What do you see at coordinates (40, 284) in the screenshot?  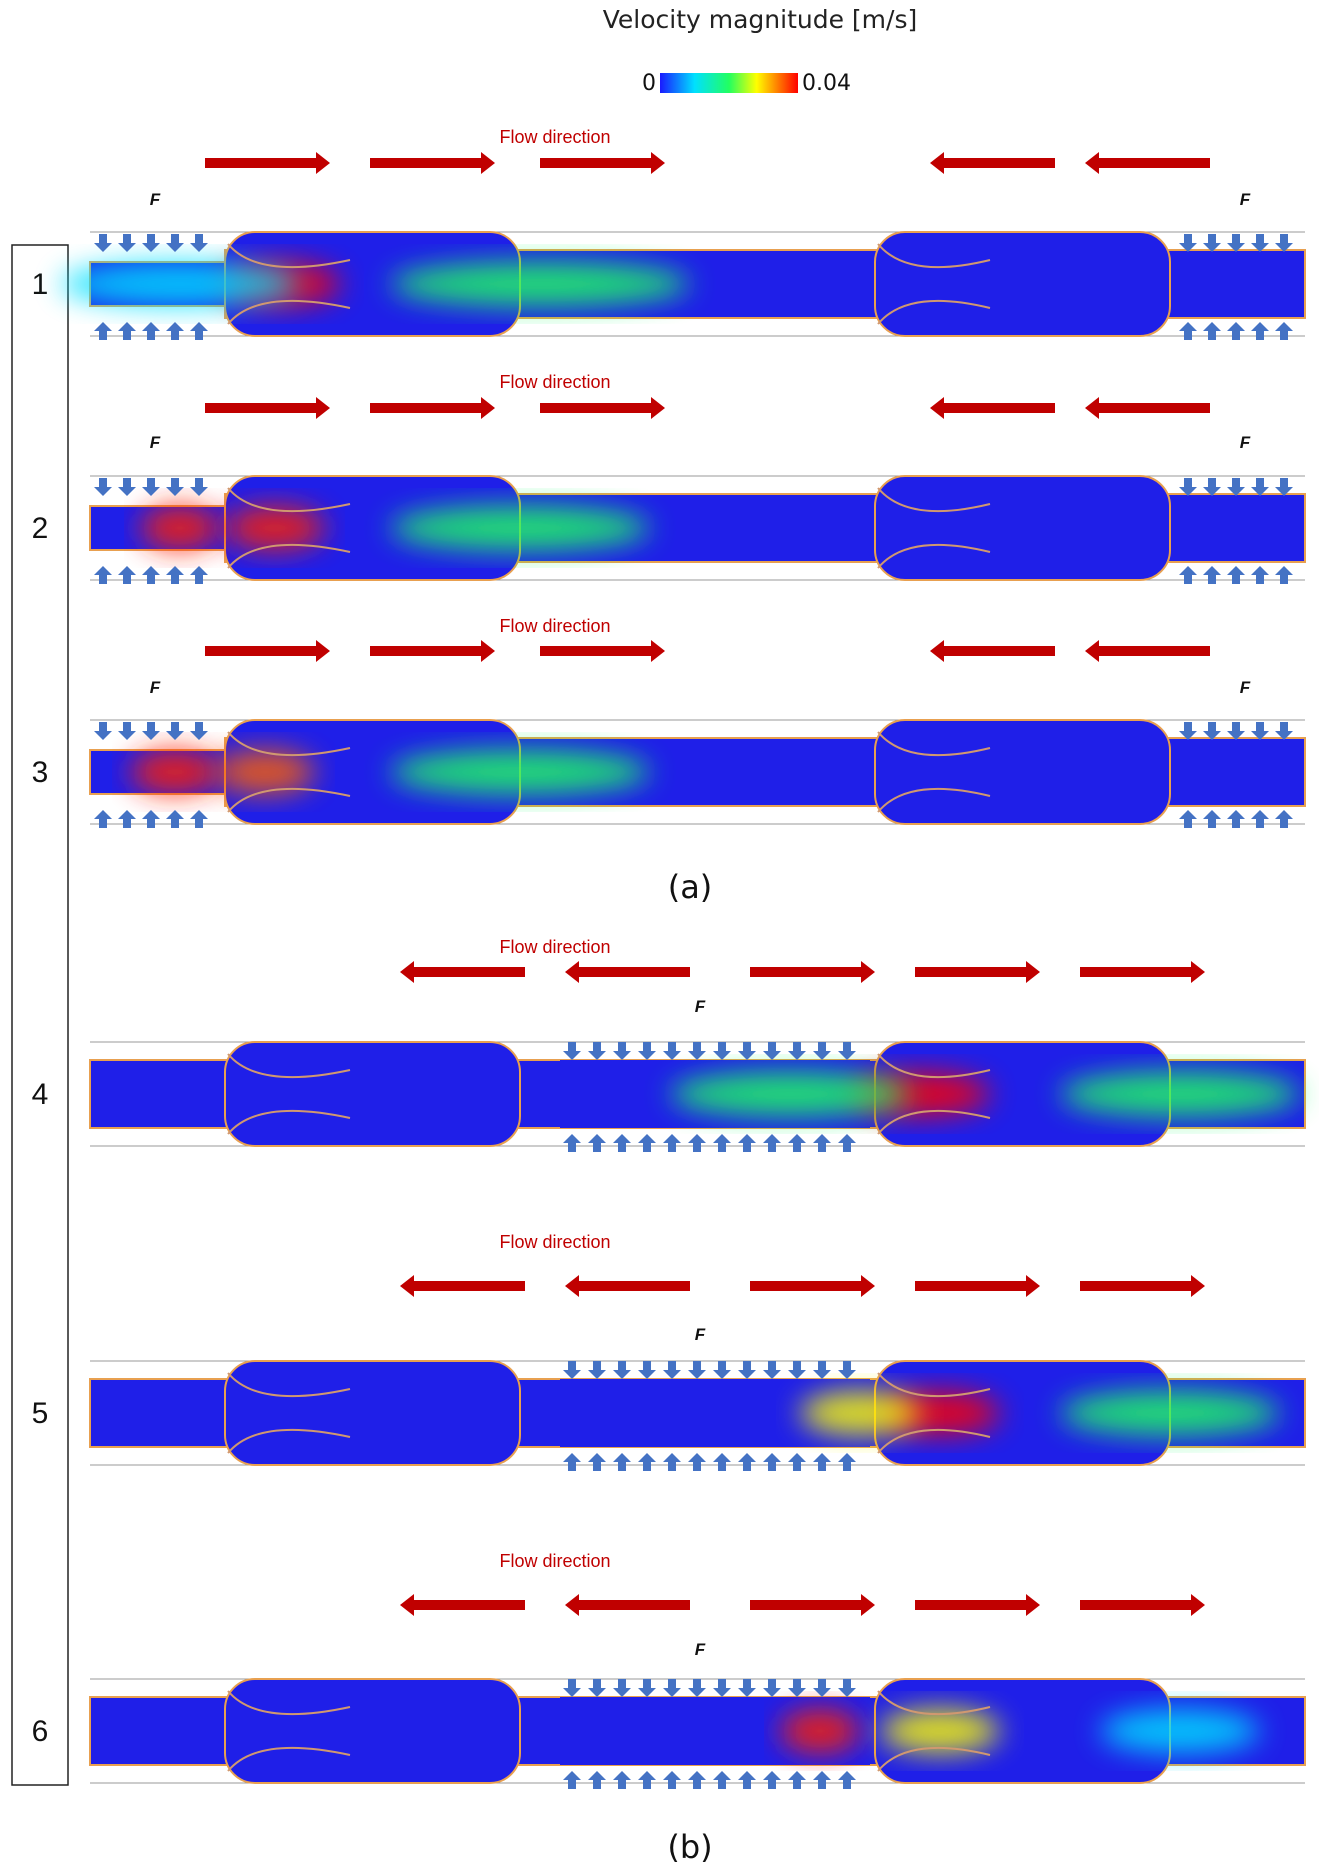 I see `row-number: 1` at bounding box center [40, 284].